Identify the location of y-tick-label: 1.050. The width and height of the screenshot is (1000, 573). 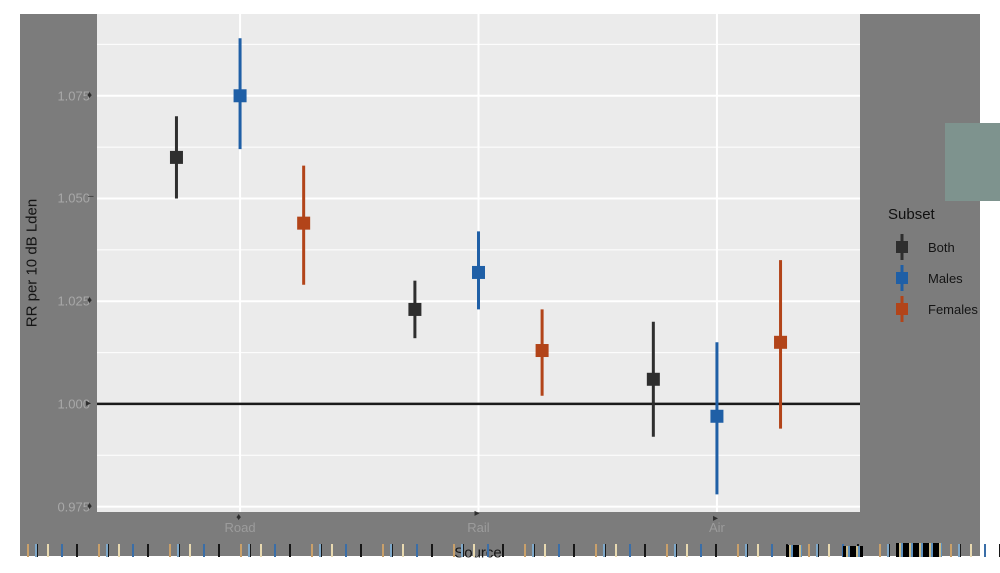
(73, 198).